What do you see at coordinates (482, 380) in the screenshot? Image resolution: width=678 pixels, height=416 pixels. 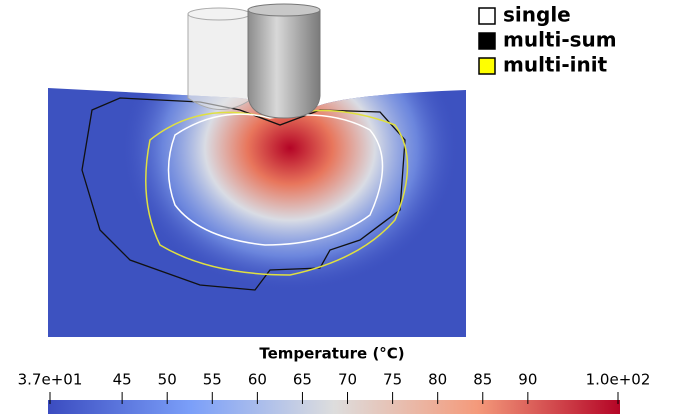 I see `tick-label: 85` at bounding box center [482, 380].